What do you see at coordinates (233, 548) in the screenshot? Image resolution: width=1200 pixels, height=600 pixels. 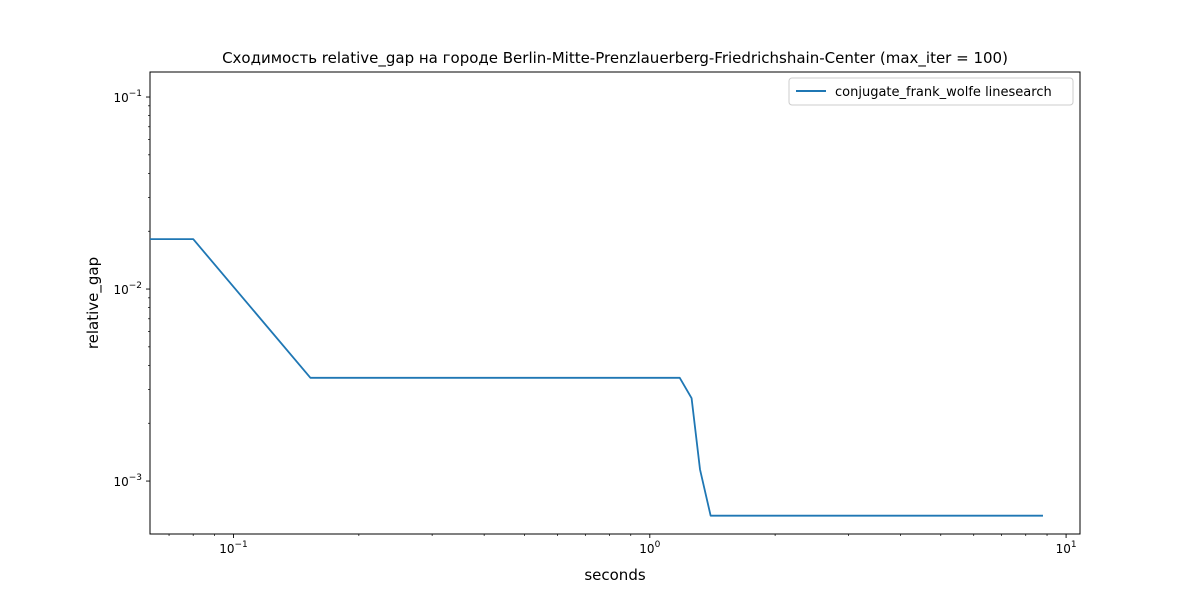 I see `x-tick-label: 10⁻¹` at bounding box center [233, 548].